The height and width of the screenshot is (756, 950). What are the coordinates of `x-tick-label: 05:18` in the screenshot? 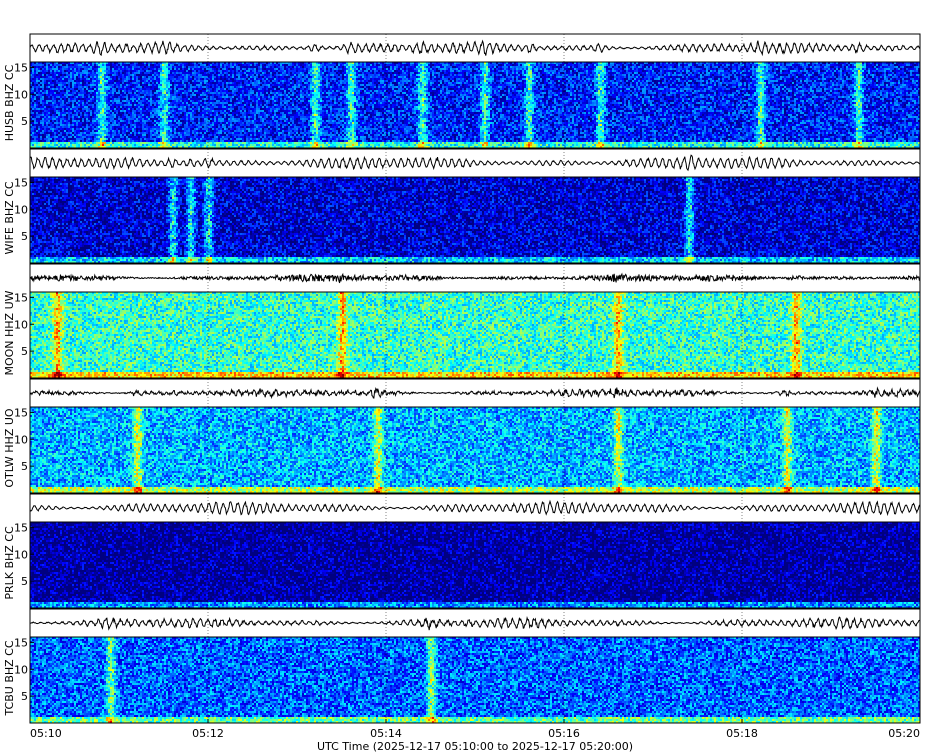 It's located at (742, 733).